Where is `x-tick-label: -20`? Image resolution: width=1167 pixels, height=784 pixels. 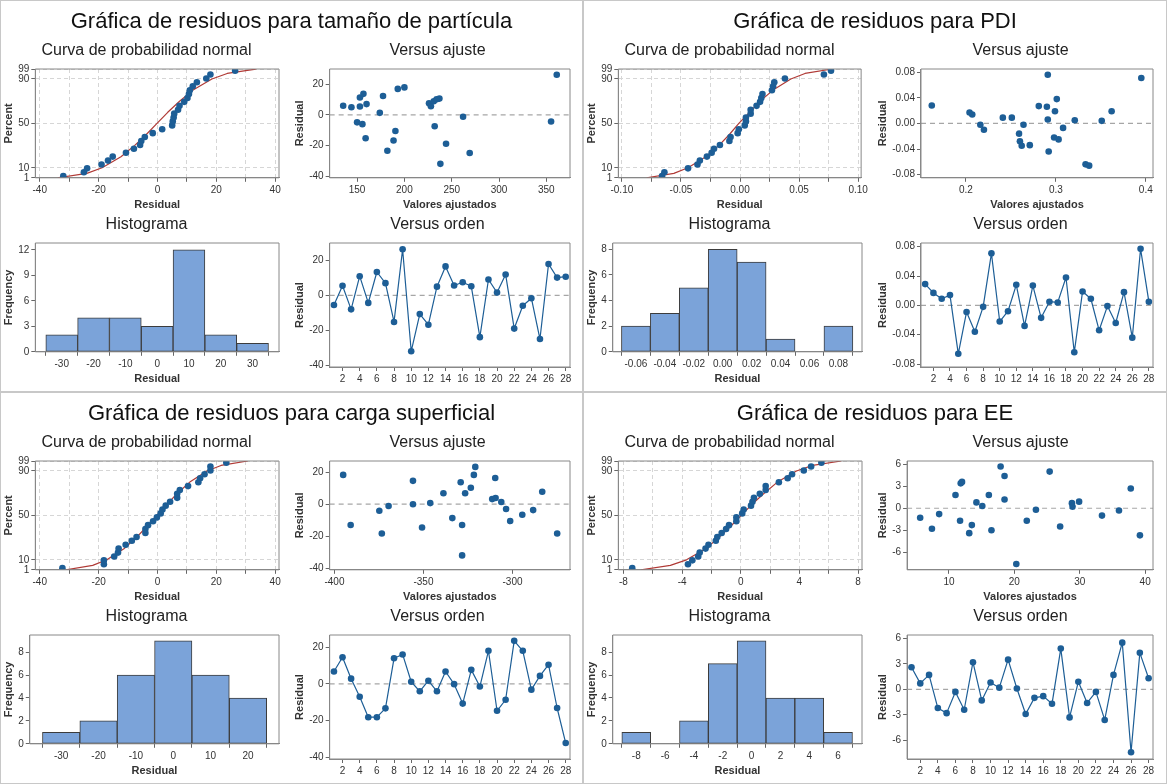 x-tick-label: -20 is located at coordinates (99, 581).